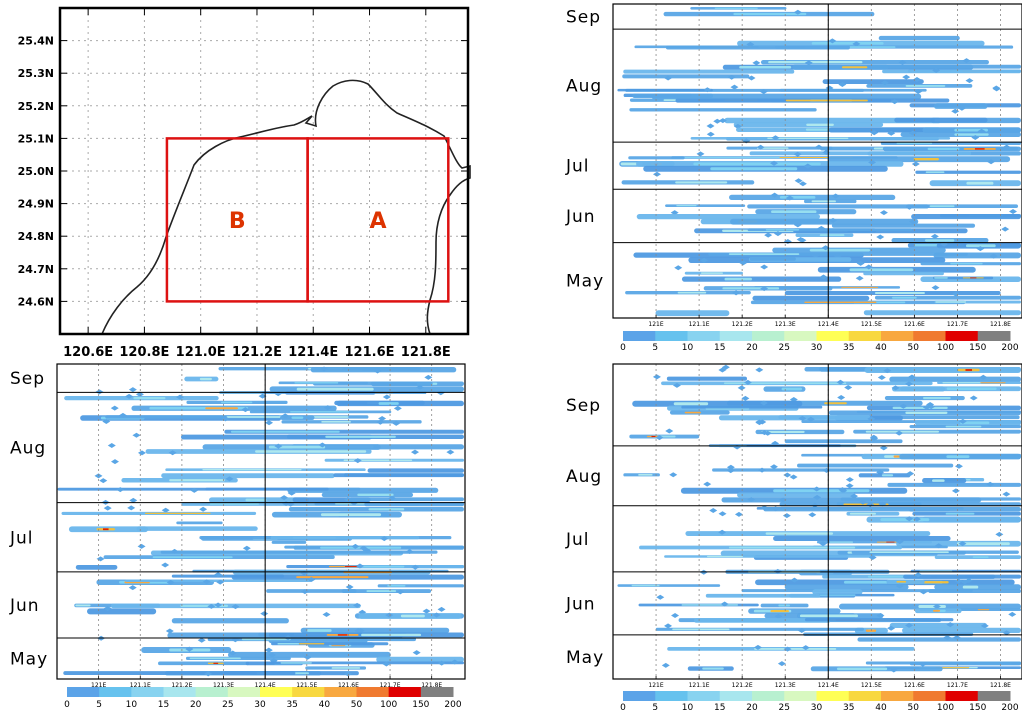 This screenshot has width=1022, height=713. Describe the element at coordinates (655, 324) in the screenshot. I see `heatmap-xtick-label: 121E` at that location.